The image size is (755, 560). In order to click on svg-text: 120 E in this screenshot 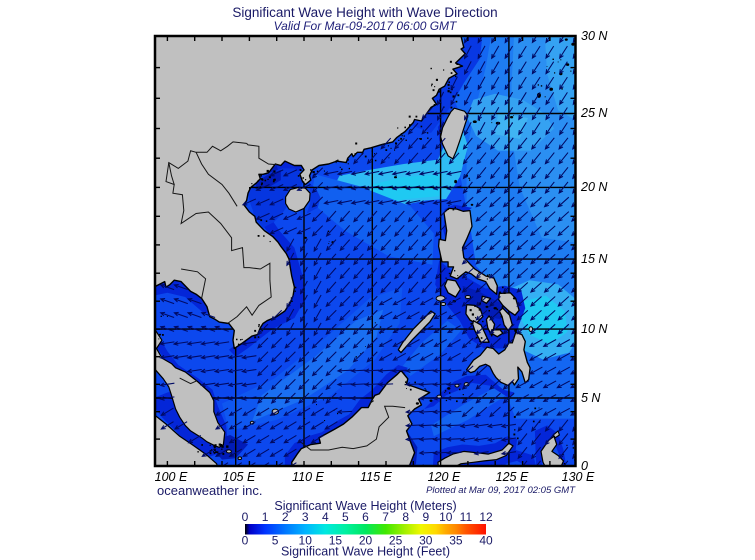, I will do `click(444, 477)`.